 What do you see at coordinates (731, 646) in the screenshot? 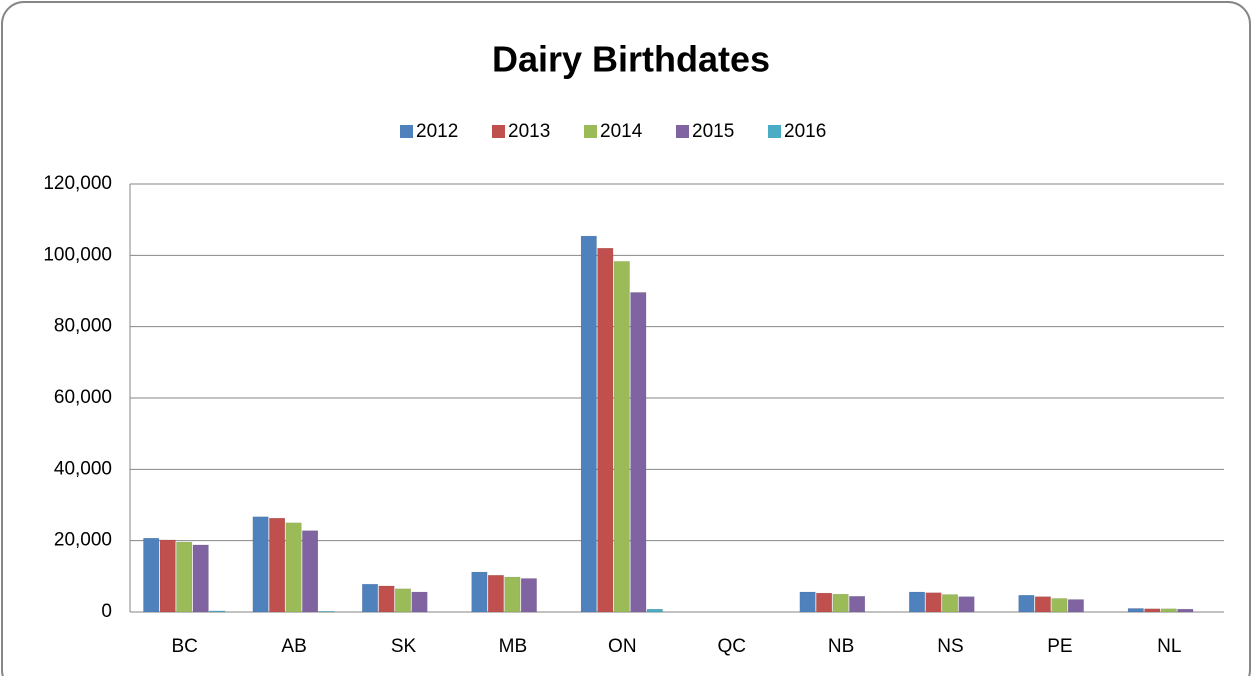
I see `x-tick-label: QC` at bounding box center [731, 646].